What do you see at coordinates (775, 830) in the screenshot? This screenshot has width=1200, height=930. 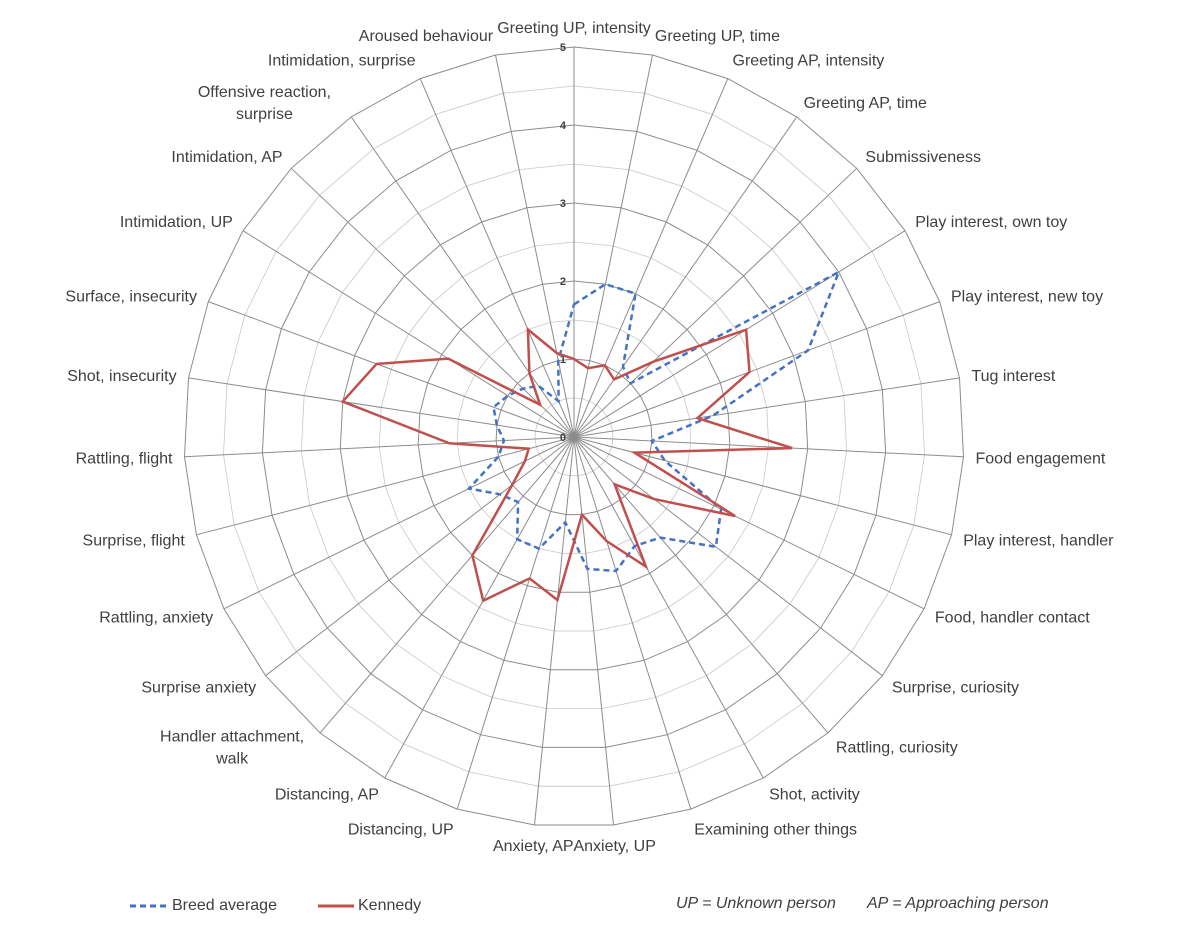 I see `category-label: Examining other things` at bounding box center [775, 830].